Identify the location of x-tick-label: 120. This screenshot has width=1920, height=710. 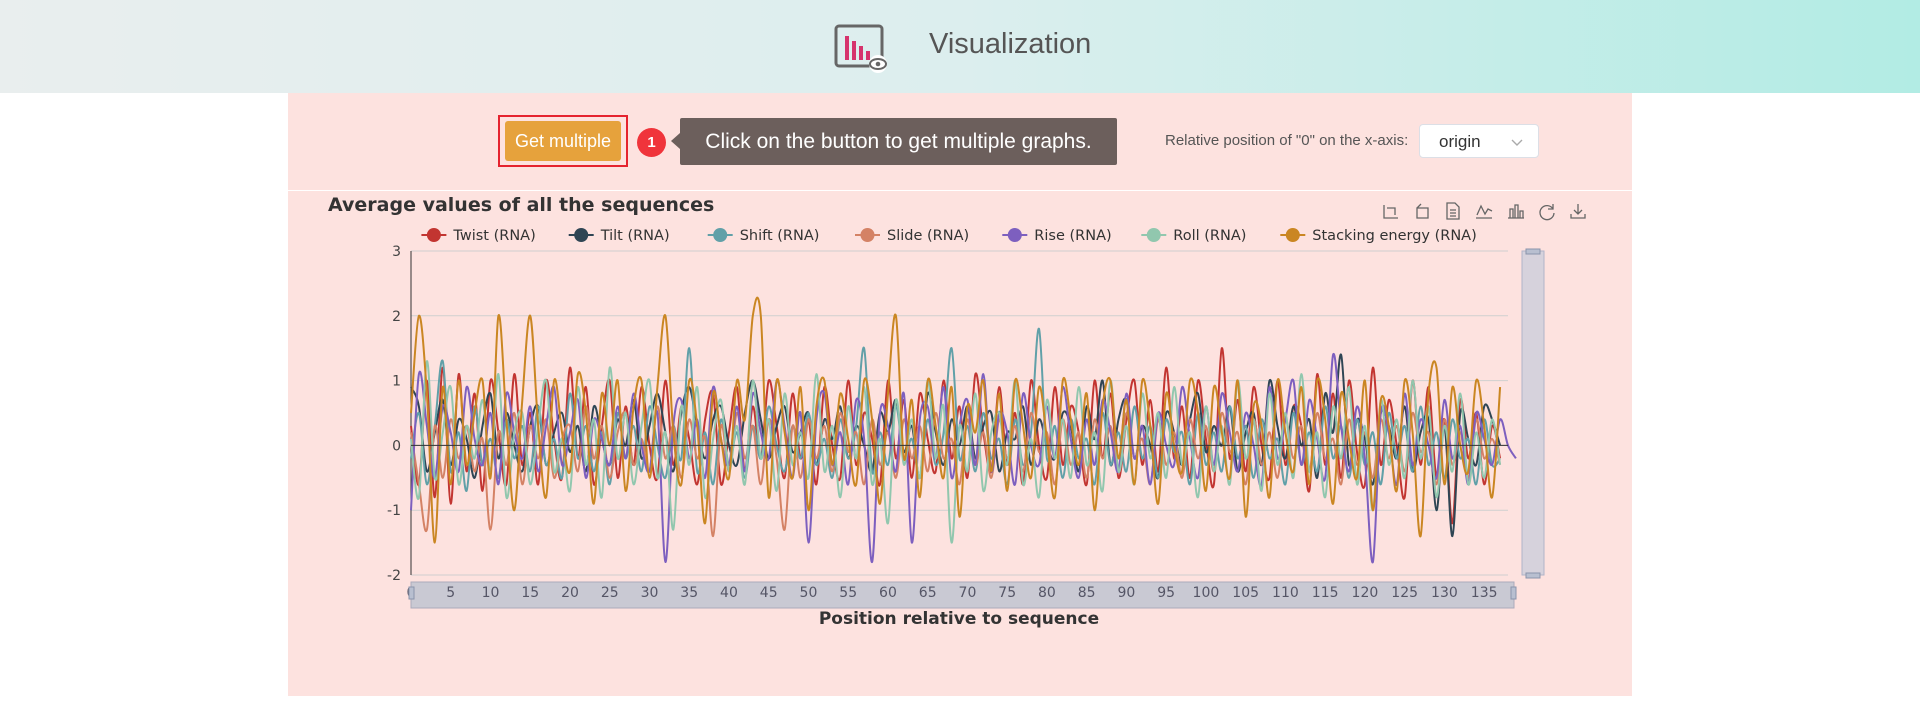
(1365, 593).